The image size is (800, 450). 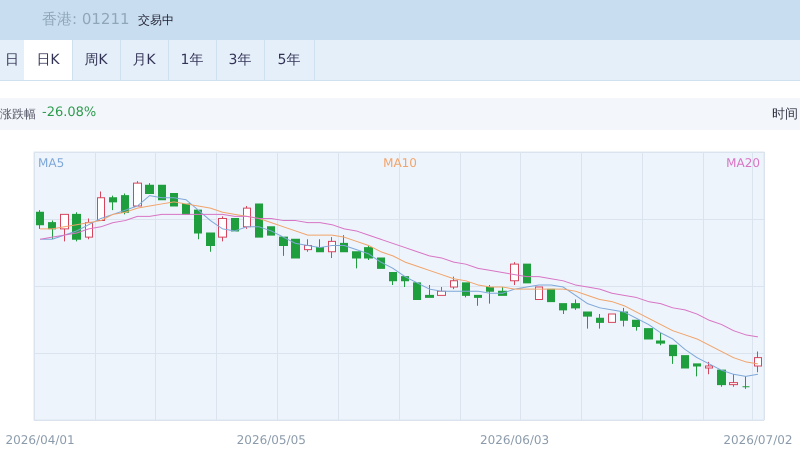 What do you see at coordinates (144, 60) in the screenshot?
I see `text: 月K` at bounding box center [144, 60].